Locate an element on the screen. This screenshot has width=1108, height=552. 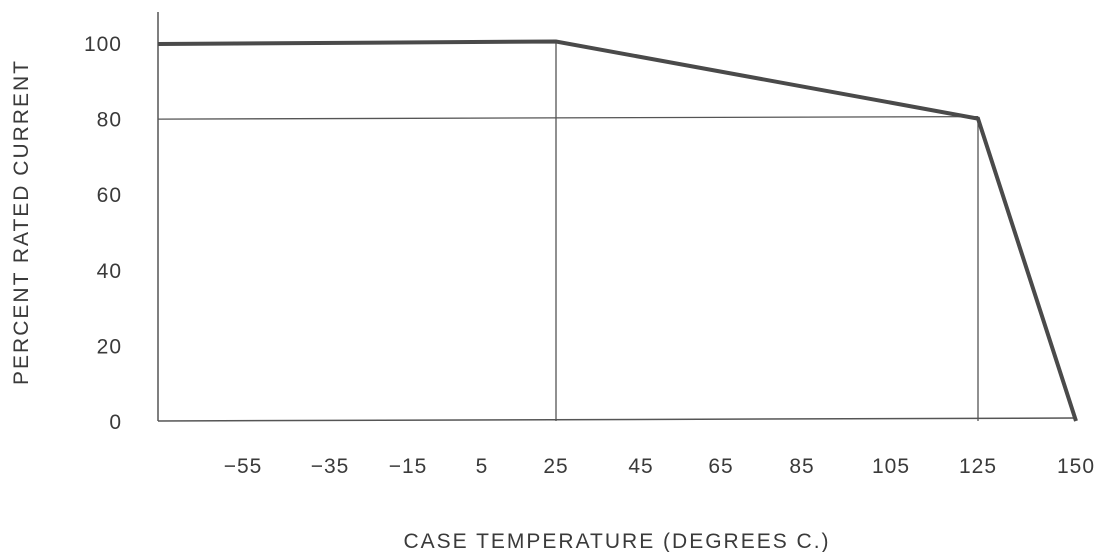
x-tick-label--35: −35 is located at coordinates (330, 466).